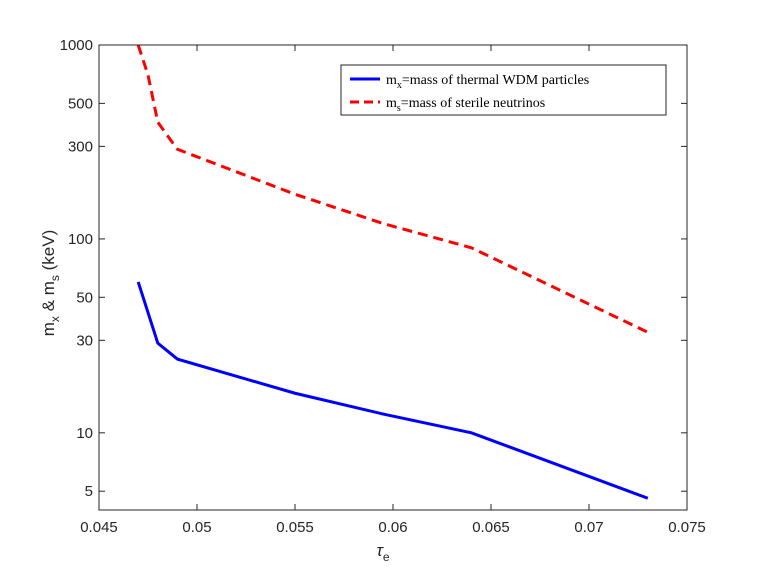 Image resolution: width=761 pixels, height=588 pixels. Describe the element at coordinates (80, 146) in the screenshot. I see `y-tick-label: 300` at that location.